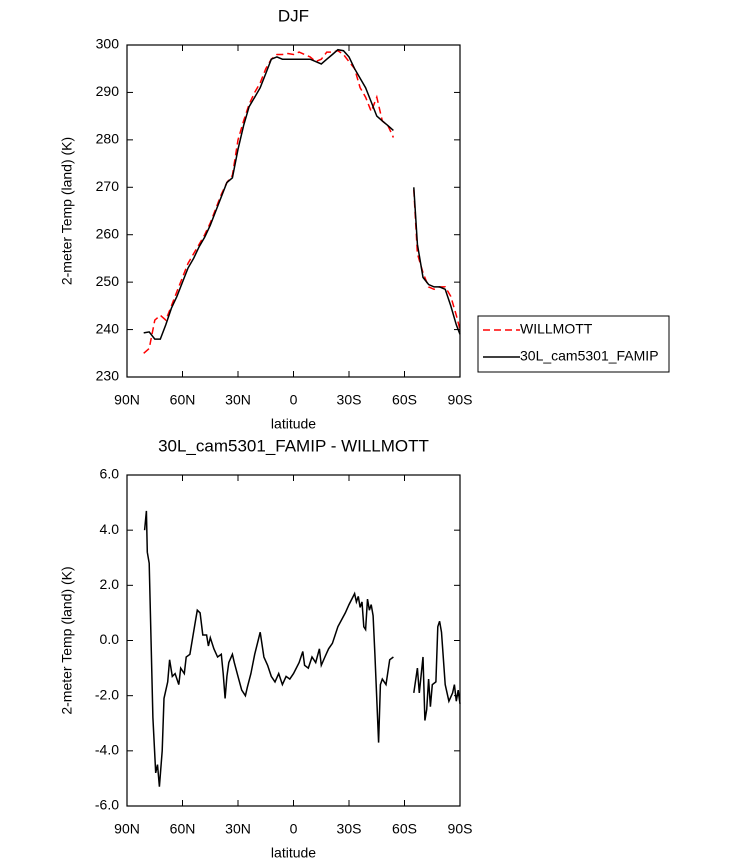  Describe the element at coordinates (573, 344) in the screenshot. I see `legend-box` at that location.